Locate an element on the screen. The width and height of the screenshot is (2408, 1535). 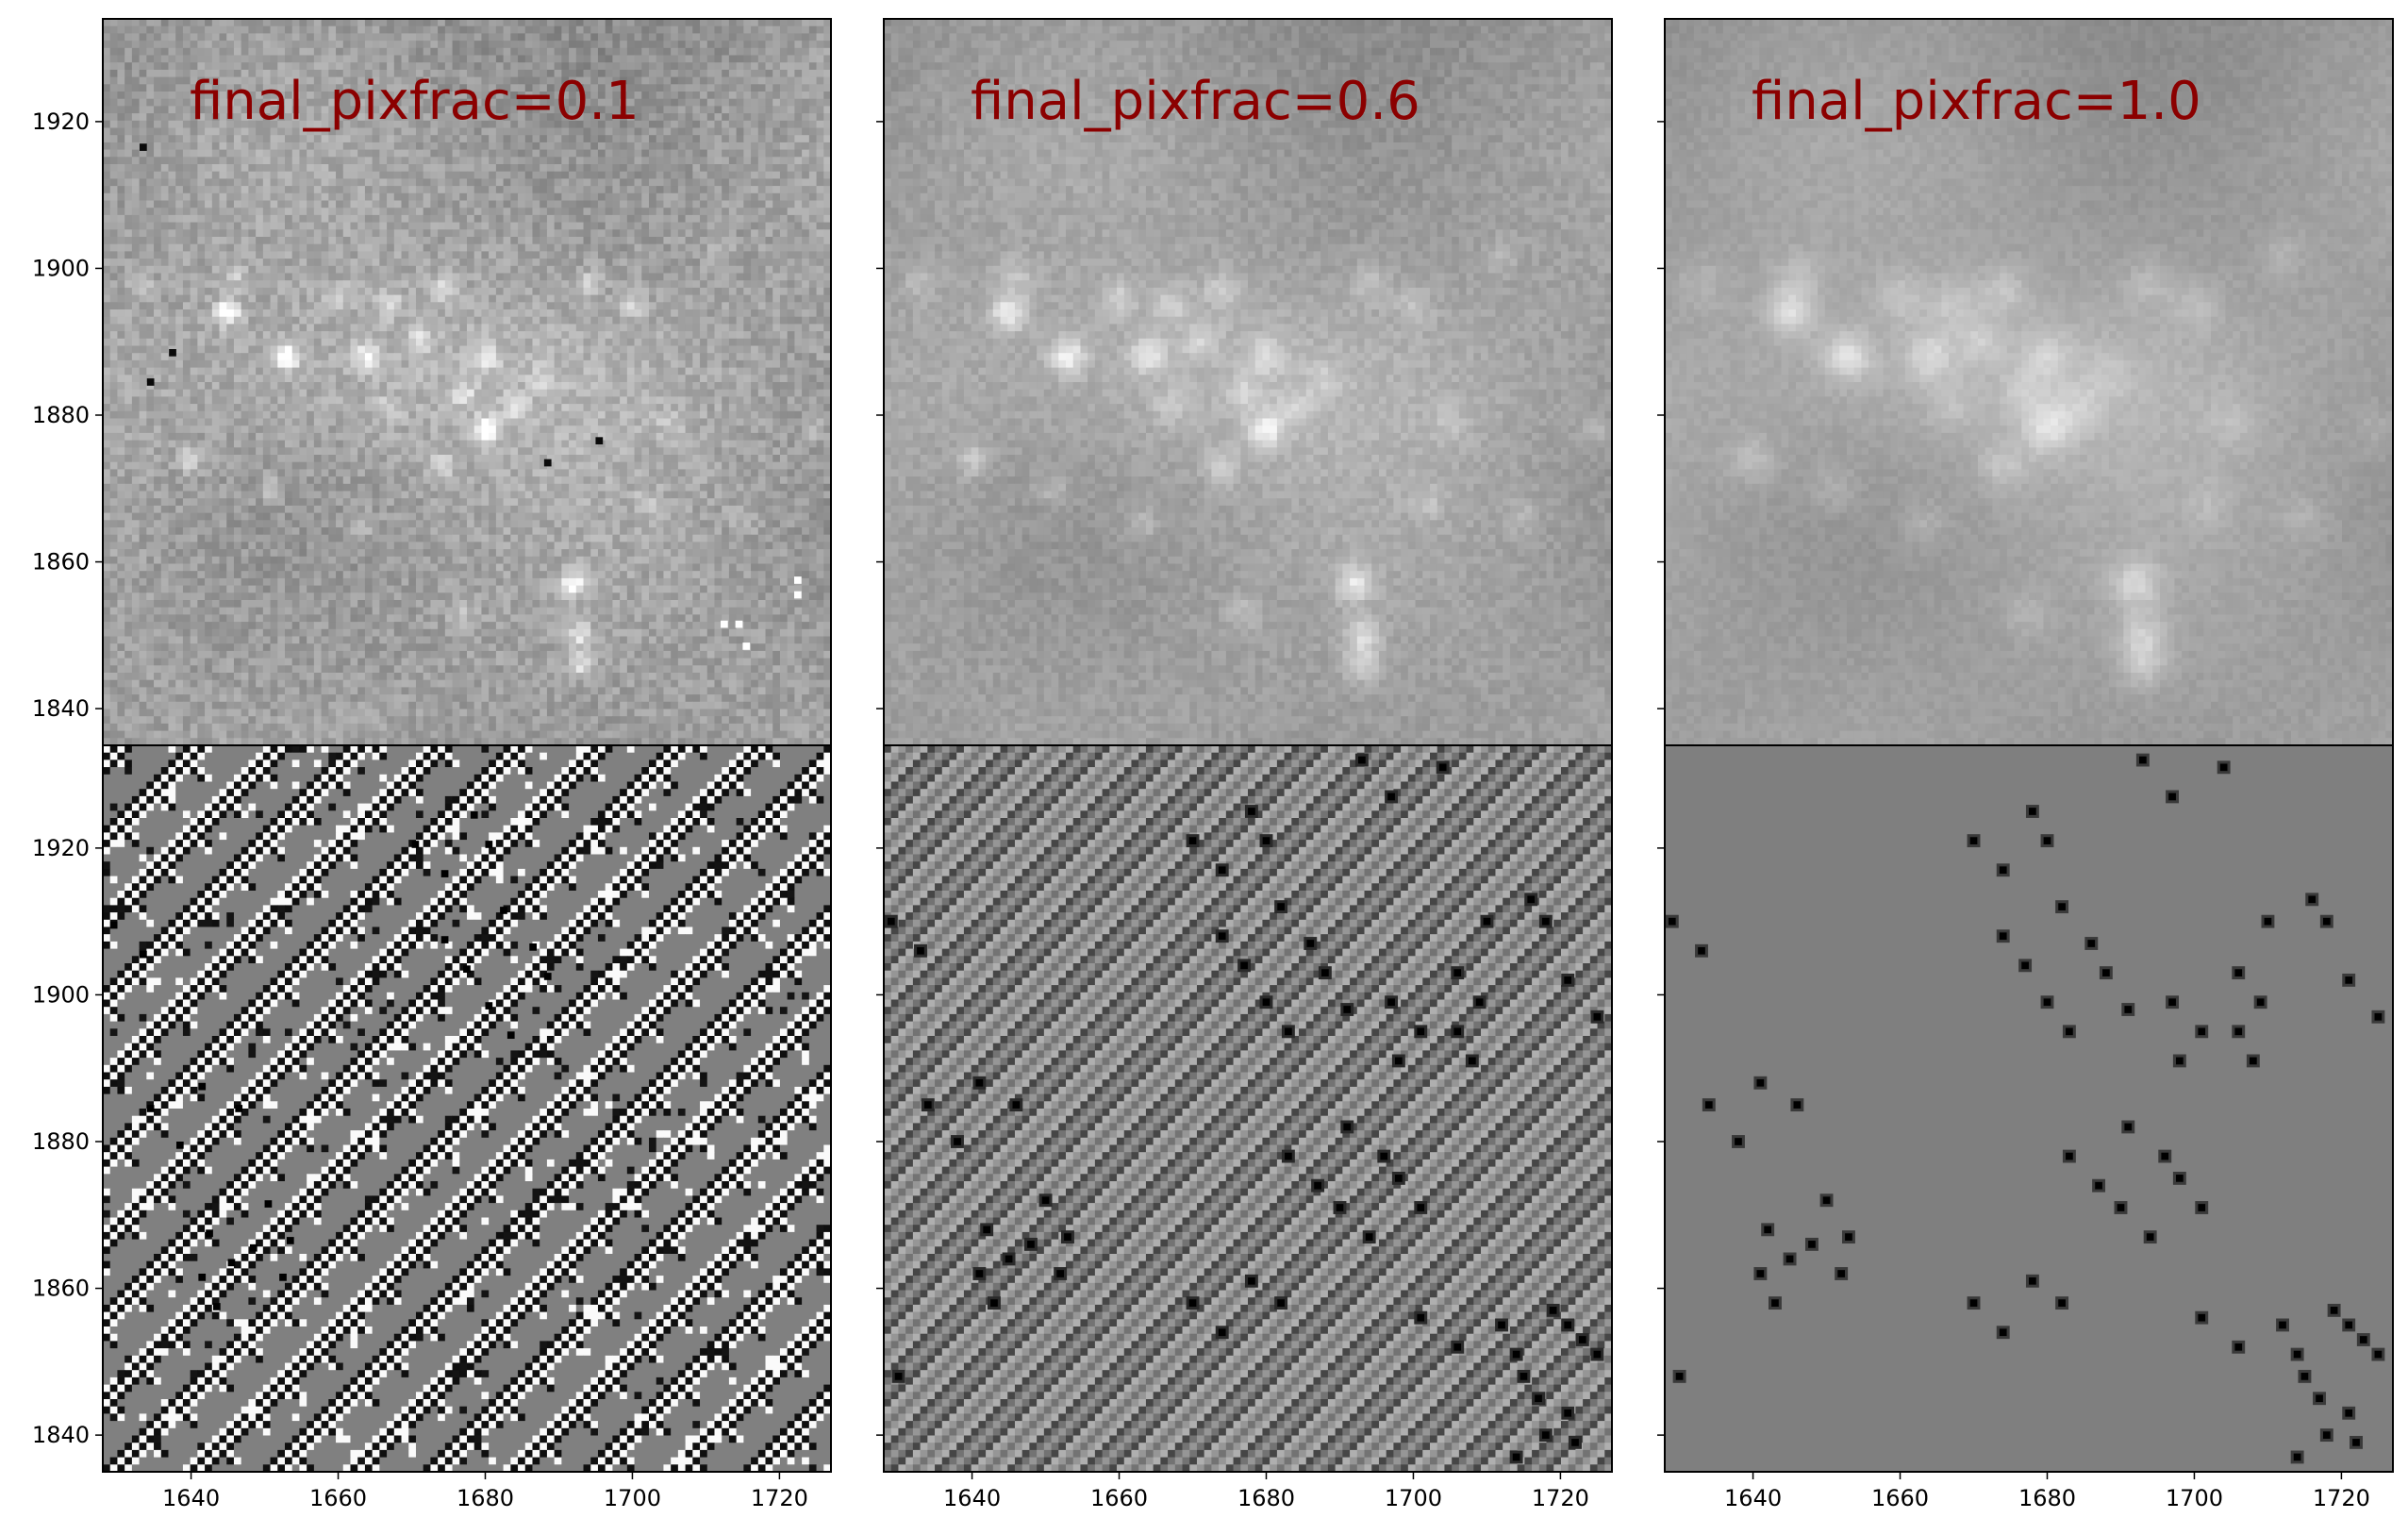
panel-title-1: final_pixfrac=0.1 is located at coordinates (415, 101).